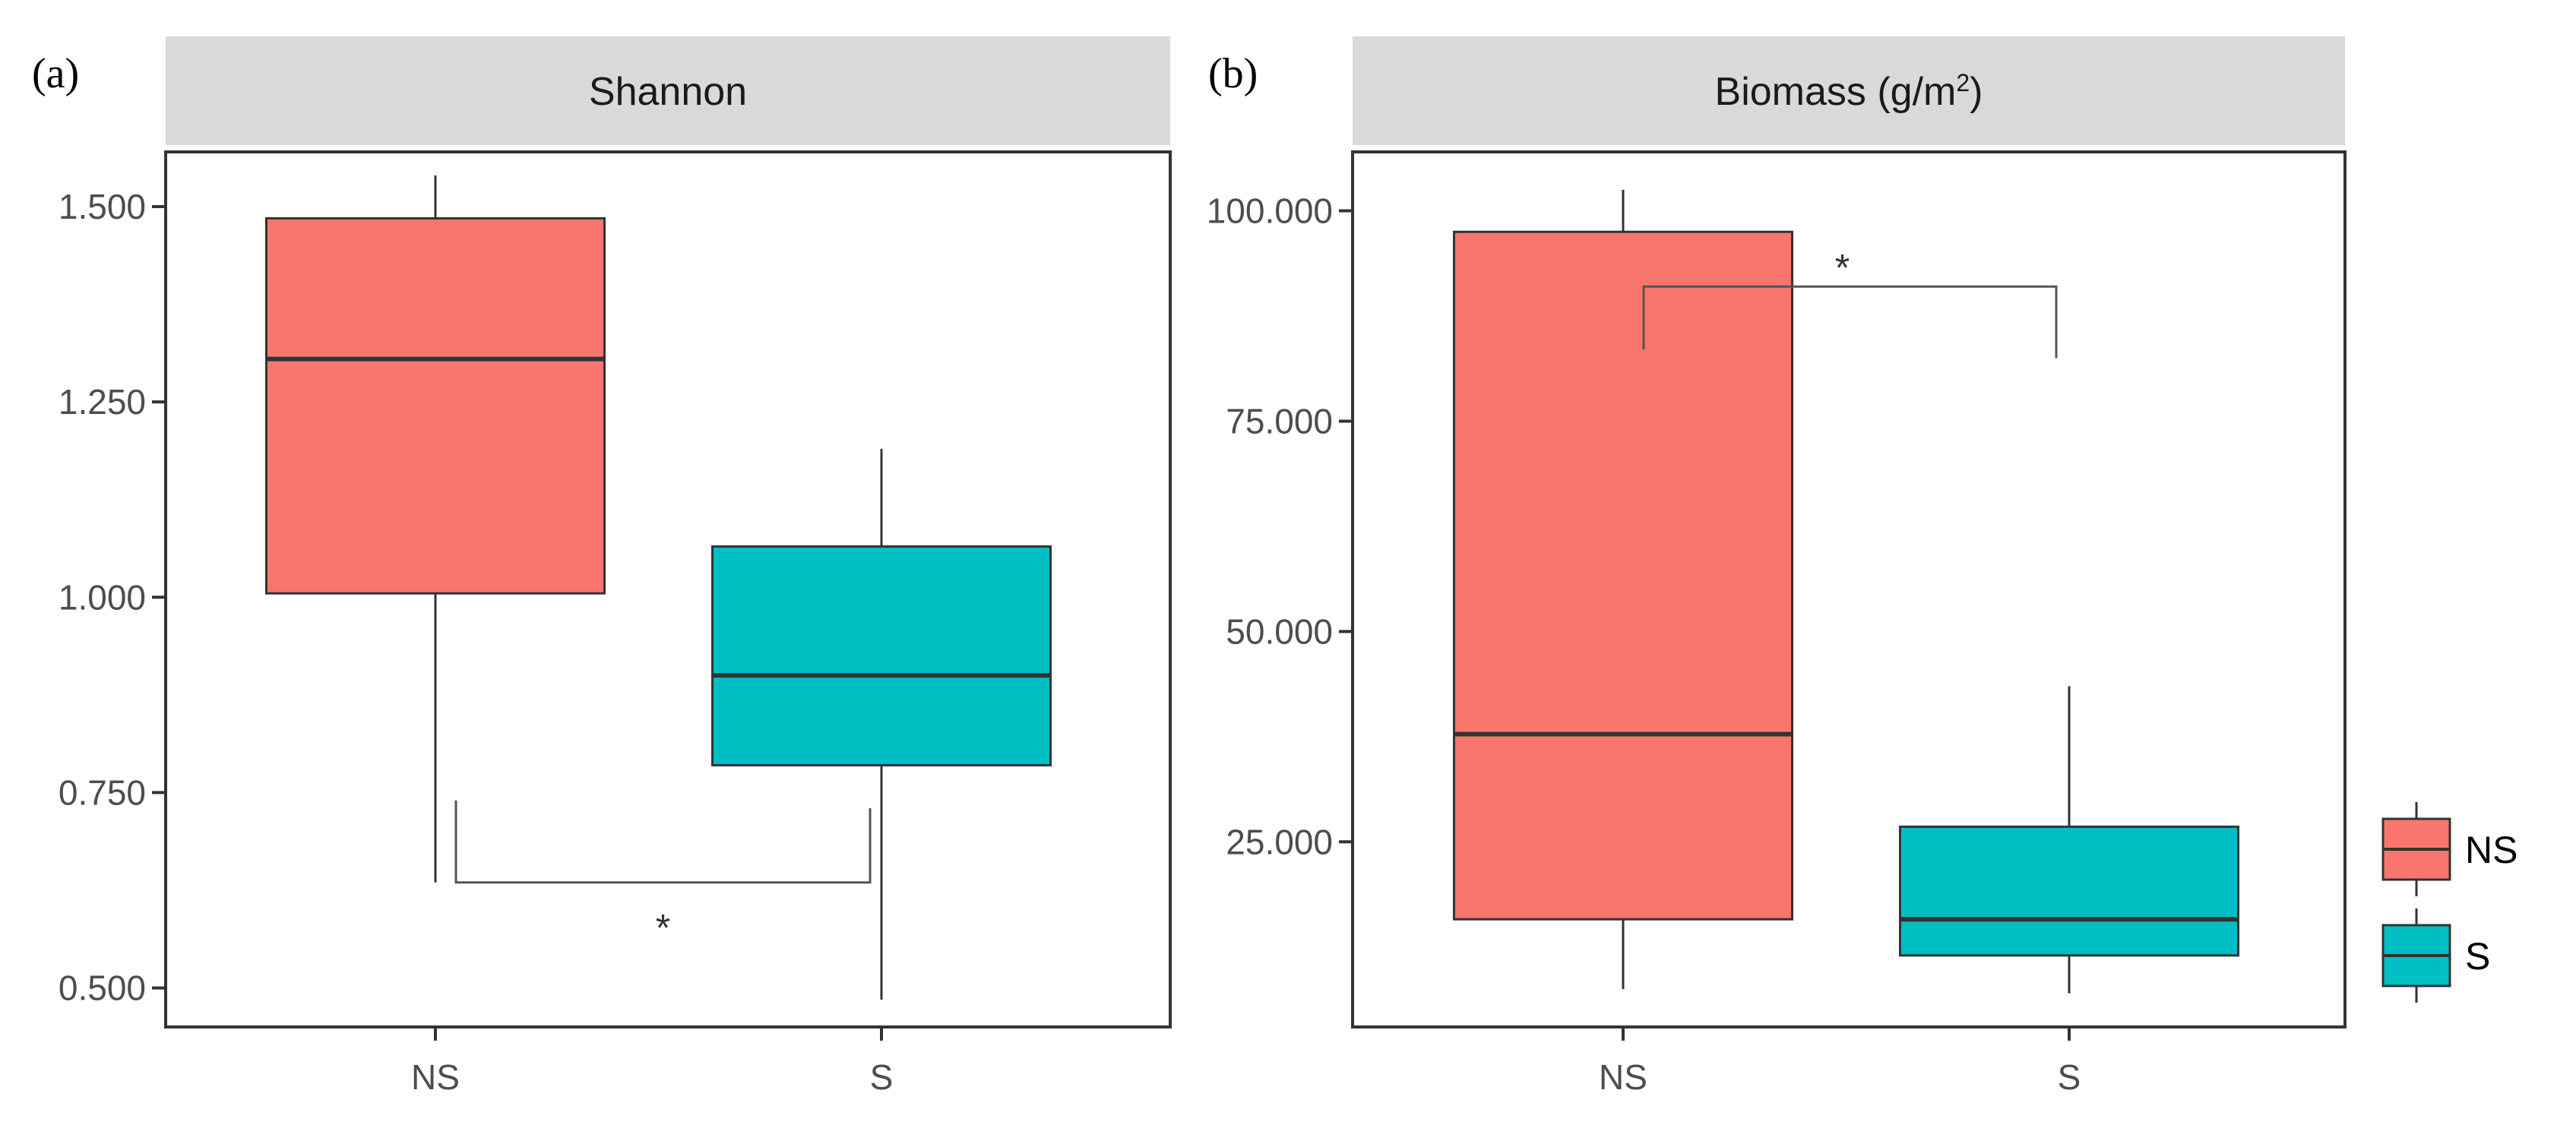 This screenshot has height=1128, width=2576. Describe the element at coordinates (102, 597) in the screenshot. I see `y-tick-label: 1.000` at that location.